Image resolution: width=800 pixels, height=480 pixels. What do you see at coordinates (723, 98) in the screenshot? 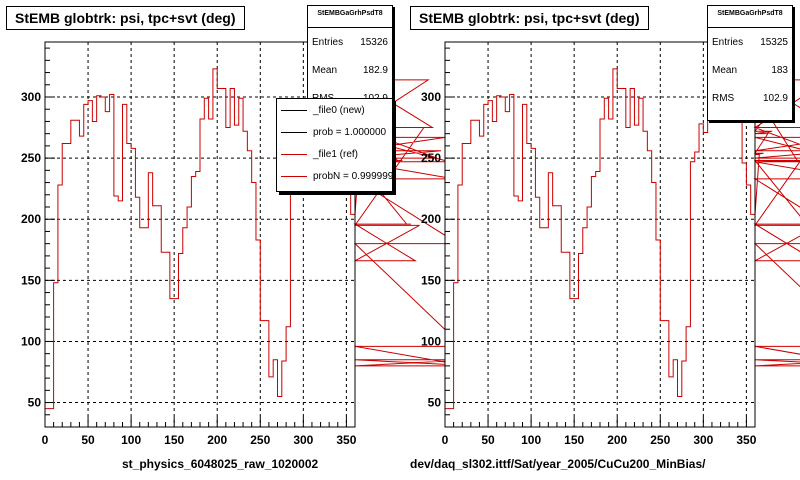
I see `stats-label: RMS` at bounding box center [723, 98].